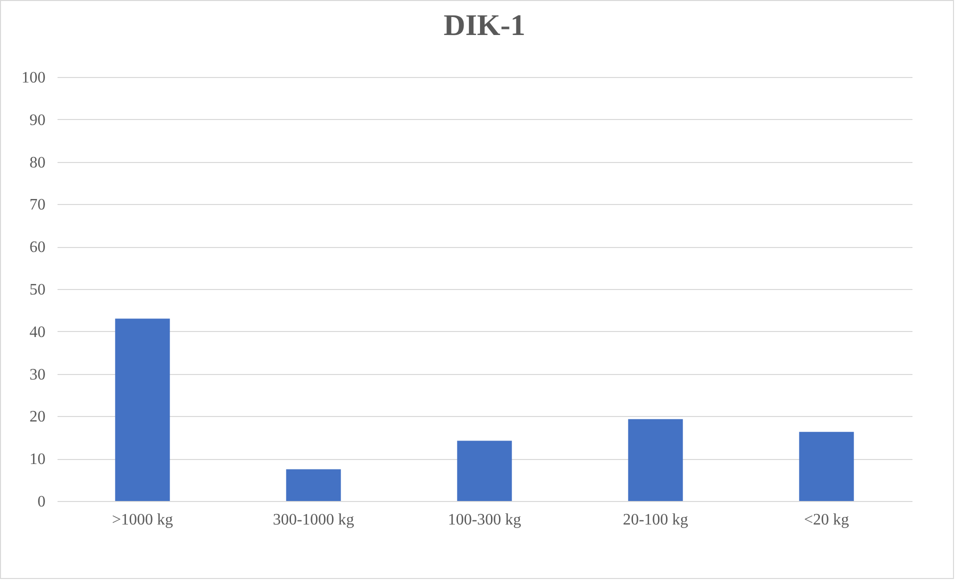  I want to click on y-tick-label: 10, so click(38, 459).